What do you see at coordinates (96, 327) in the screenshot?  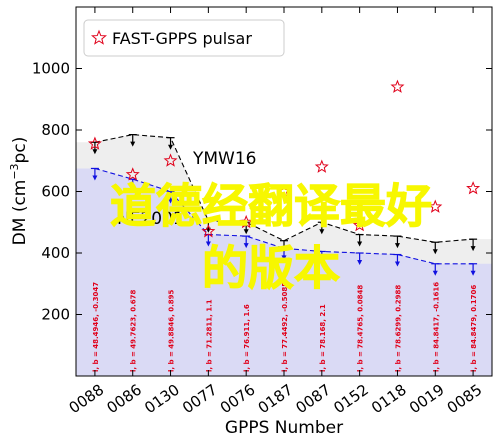 I see `lb-label: l, b = 48.4946, -0.3047` at bounding box center [96, 327].